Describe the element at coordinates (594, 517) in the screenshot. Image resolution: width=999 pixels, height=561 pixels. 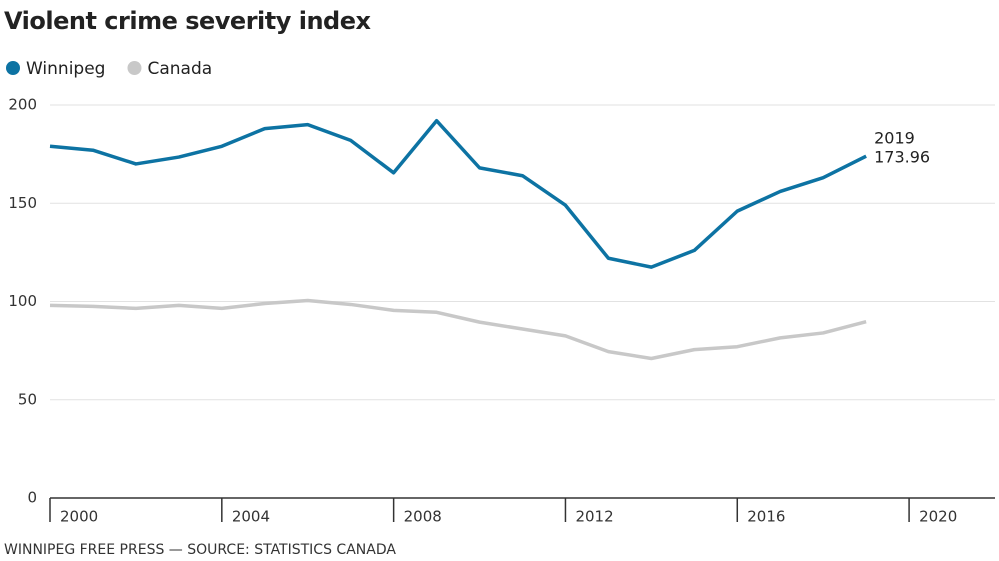
I see `x-tick-label: 2012` at that location.